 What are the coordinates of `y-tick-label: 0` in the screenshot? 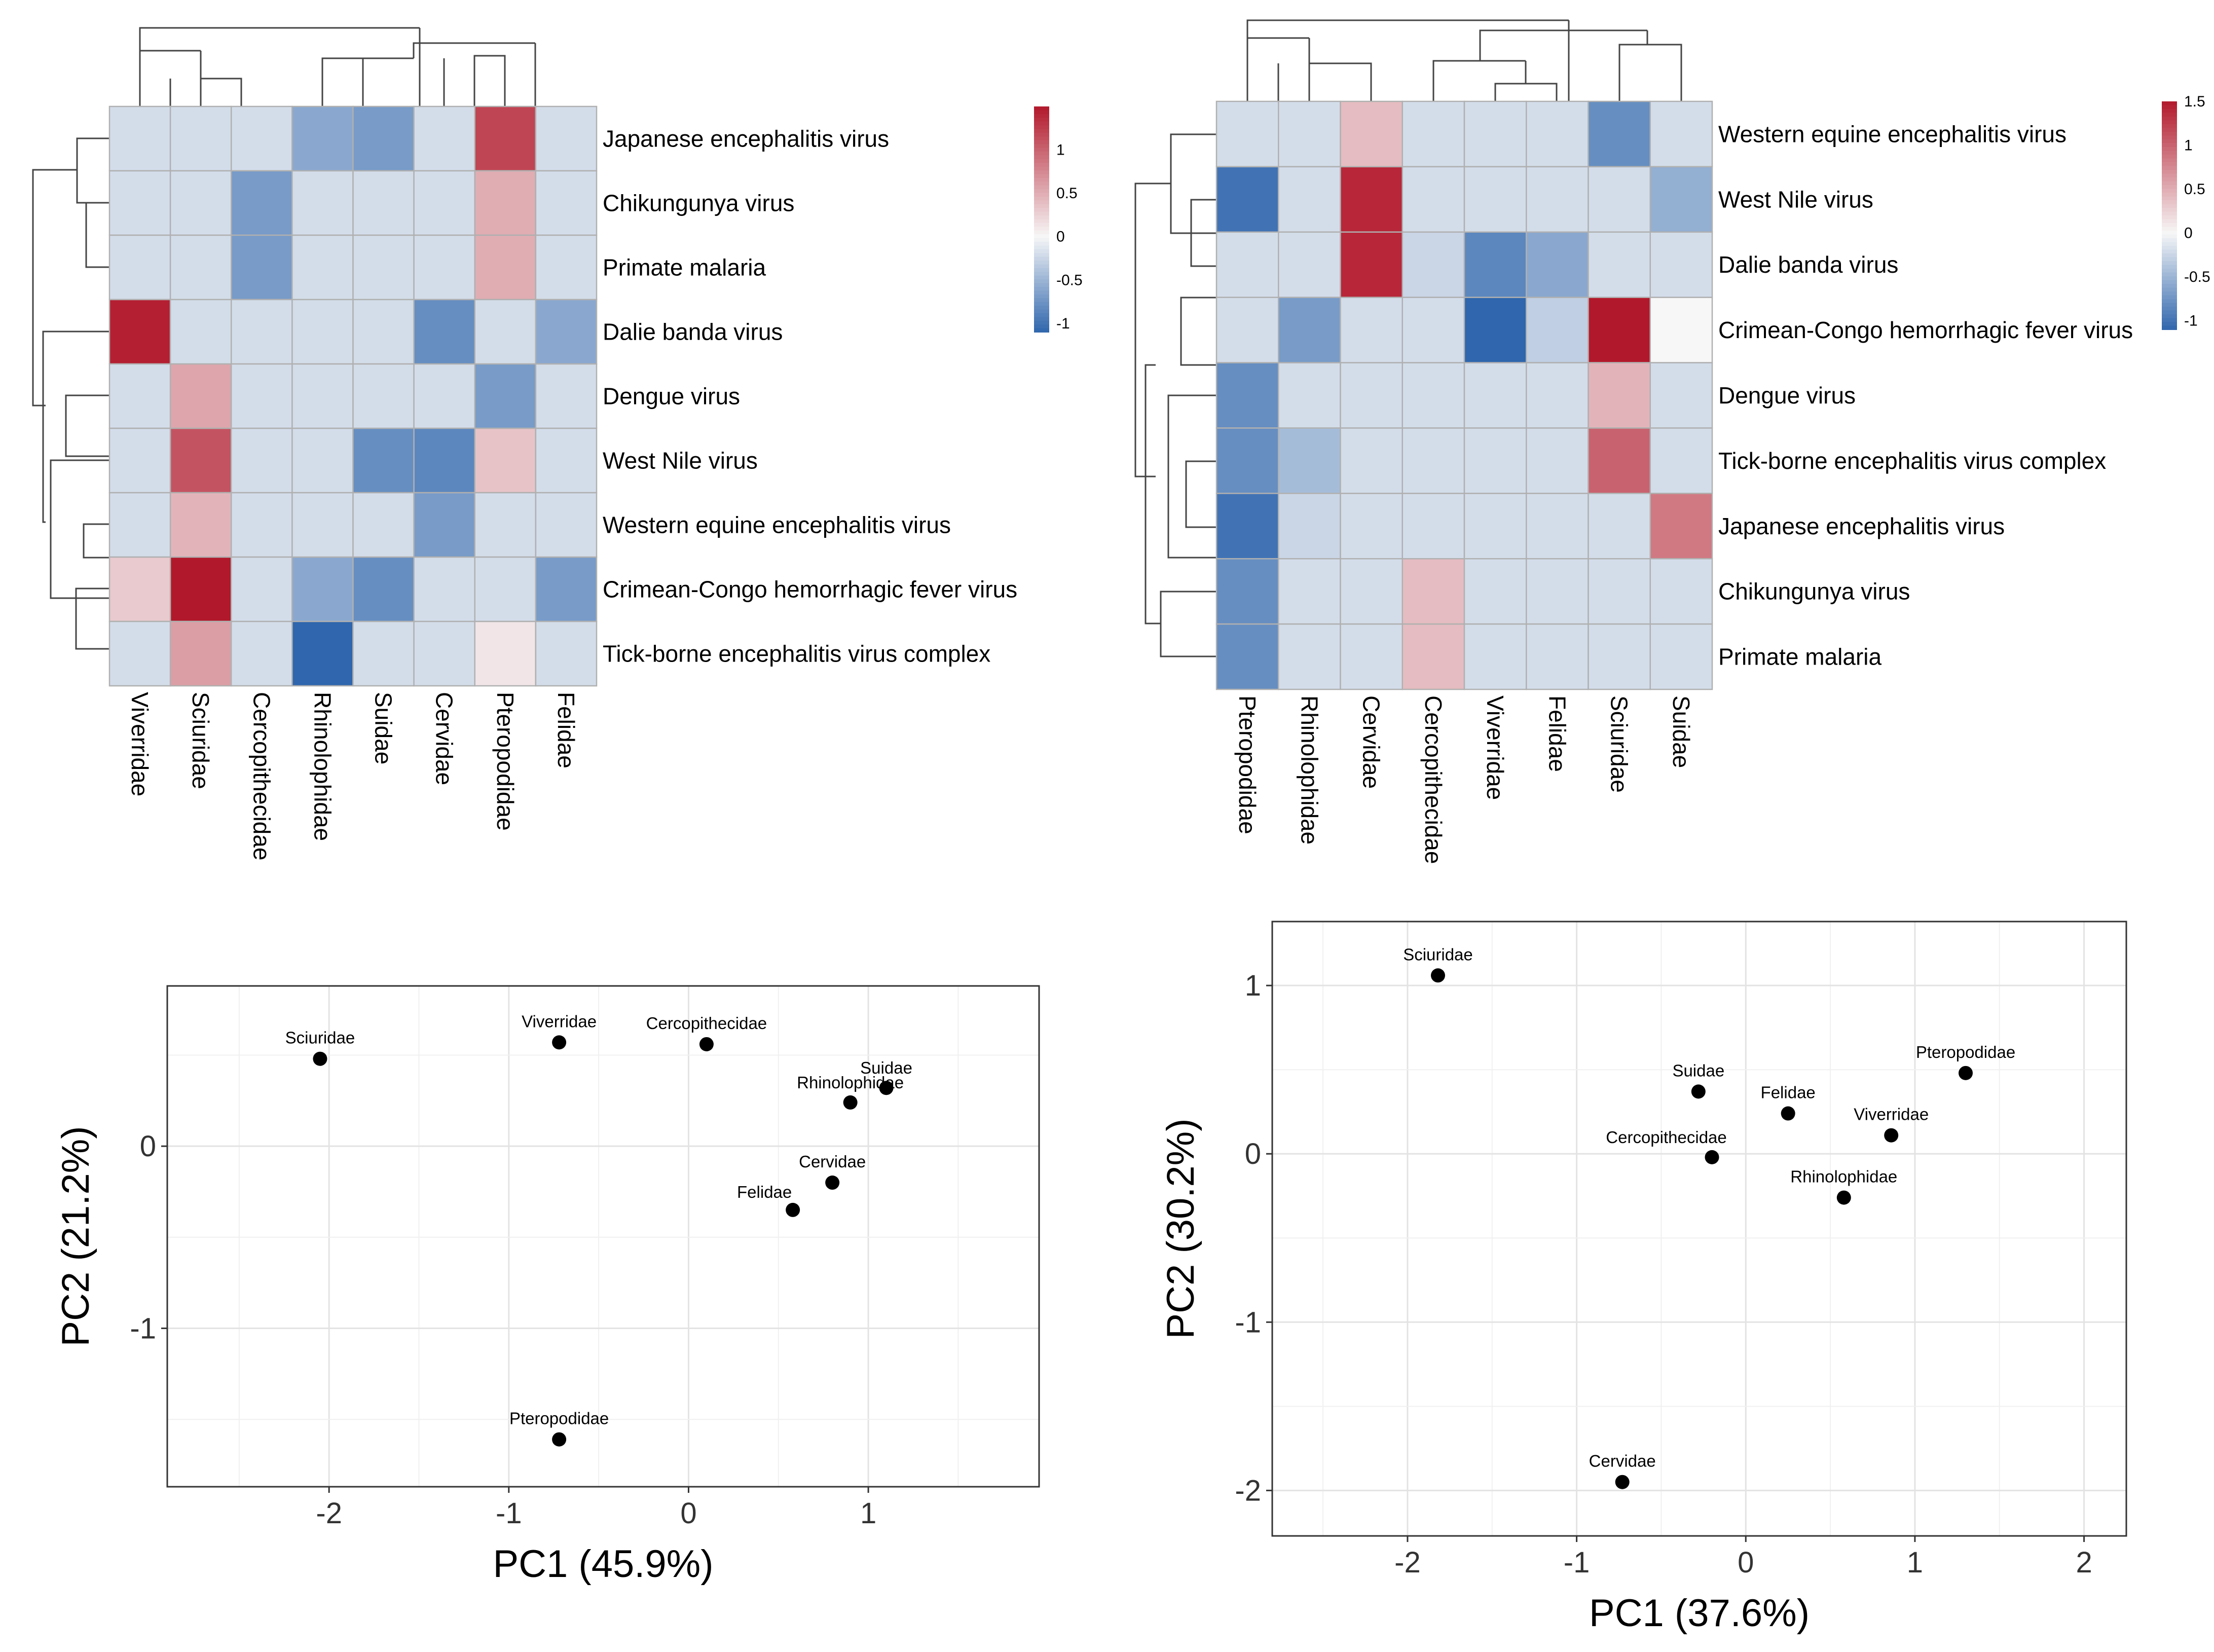 It's located at (1253, 1154).